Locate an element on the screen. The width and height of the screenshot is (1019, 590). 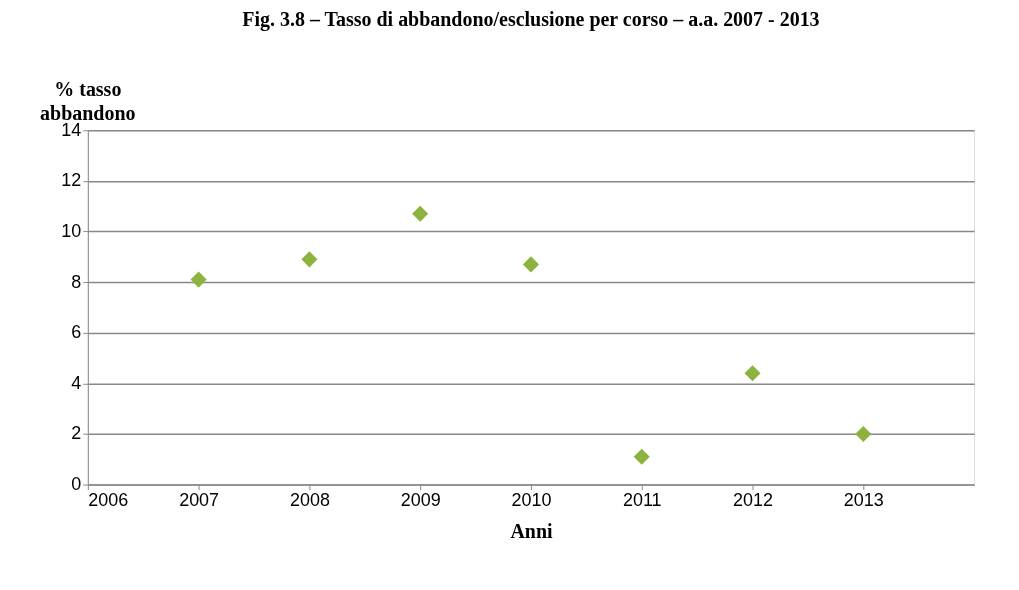
y-tick-label: 2 is located at coordinates (76, 433).